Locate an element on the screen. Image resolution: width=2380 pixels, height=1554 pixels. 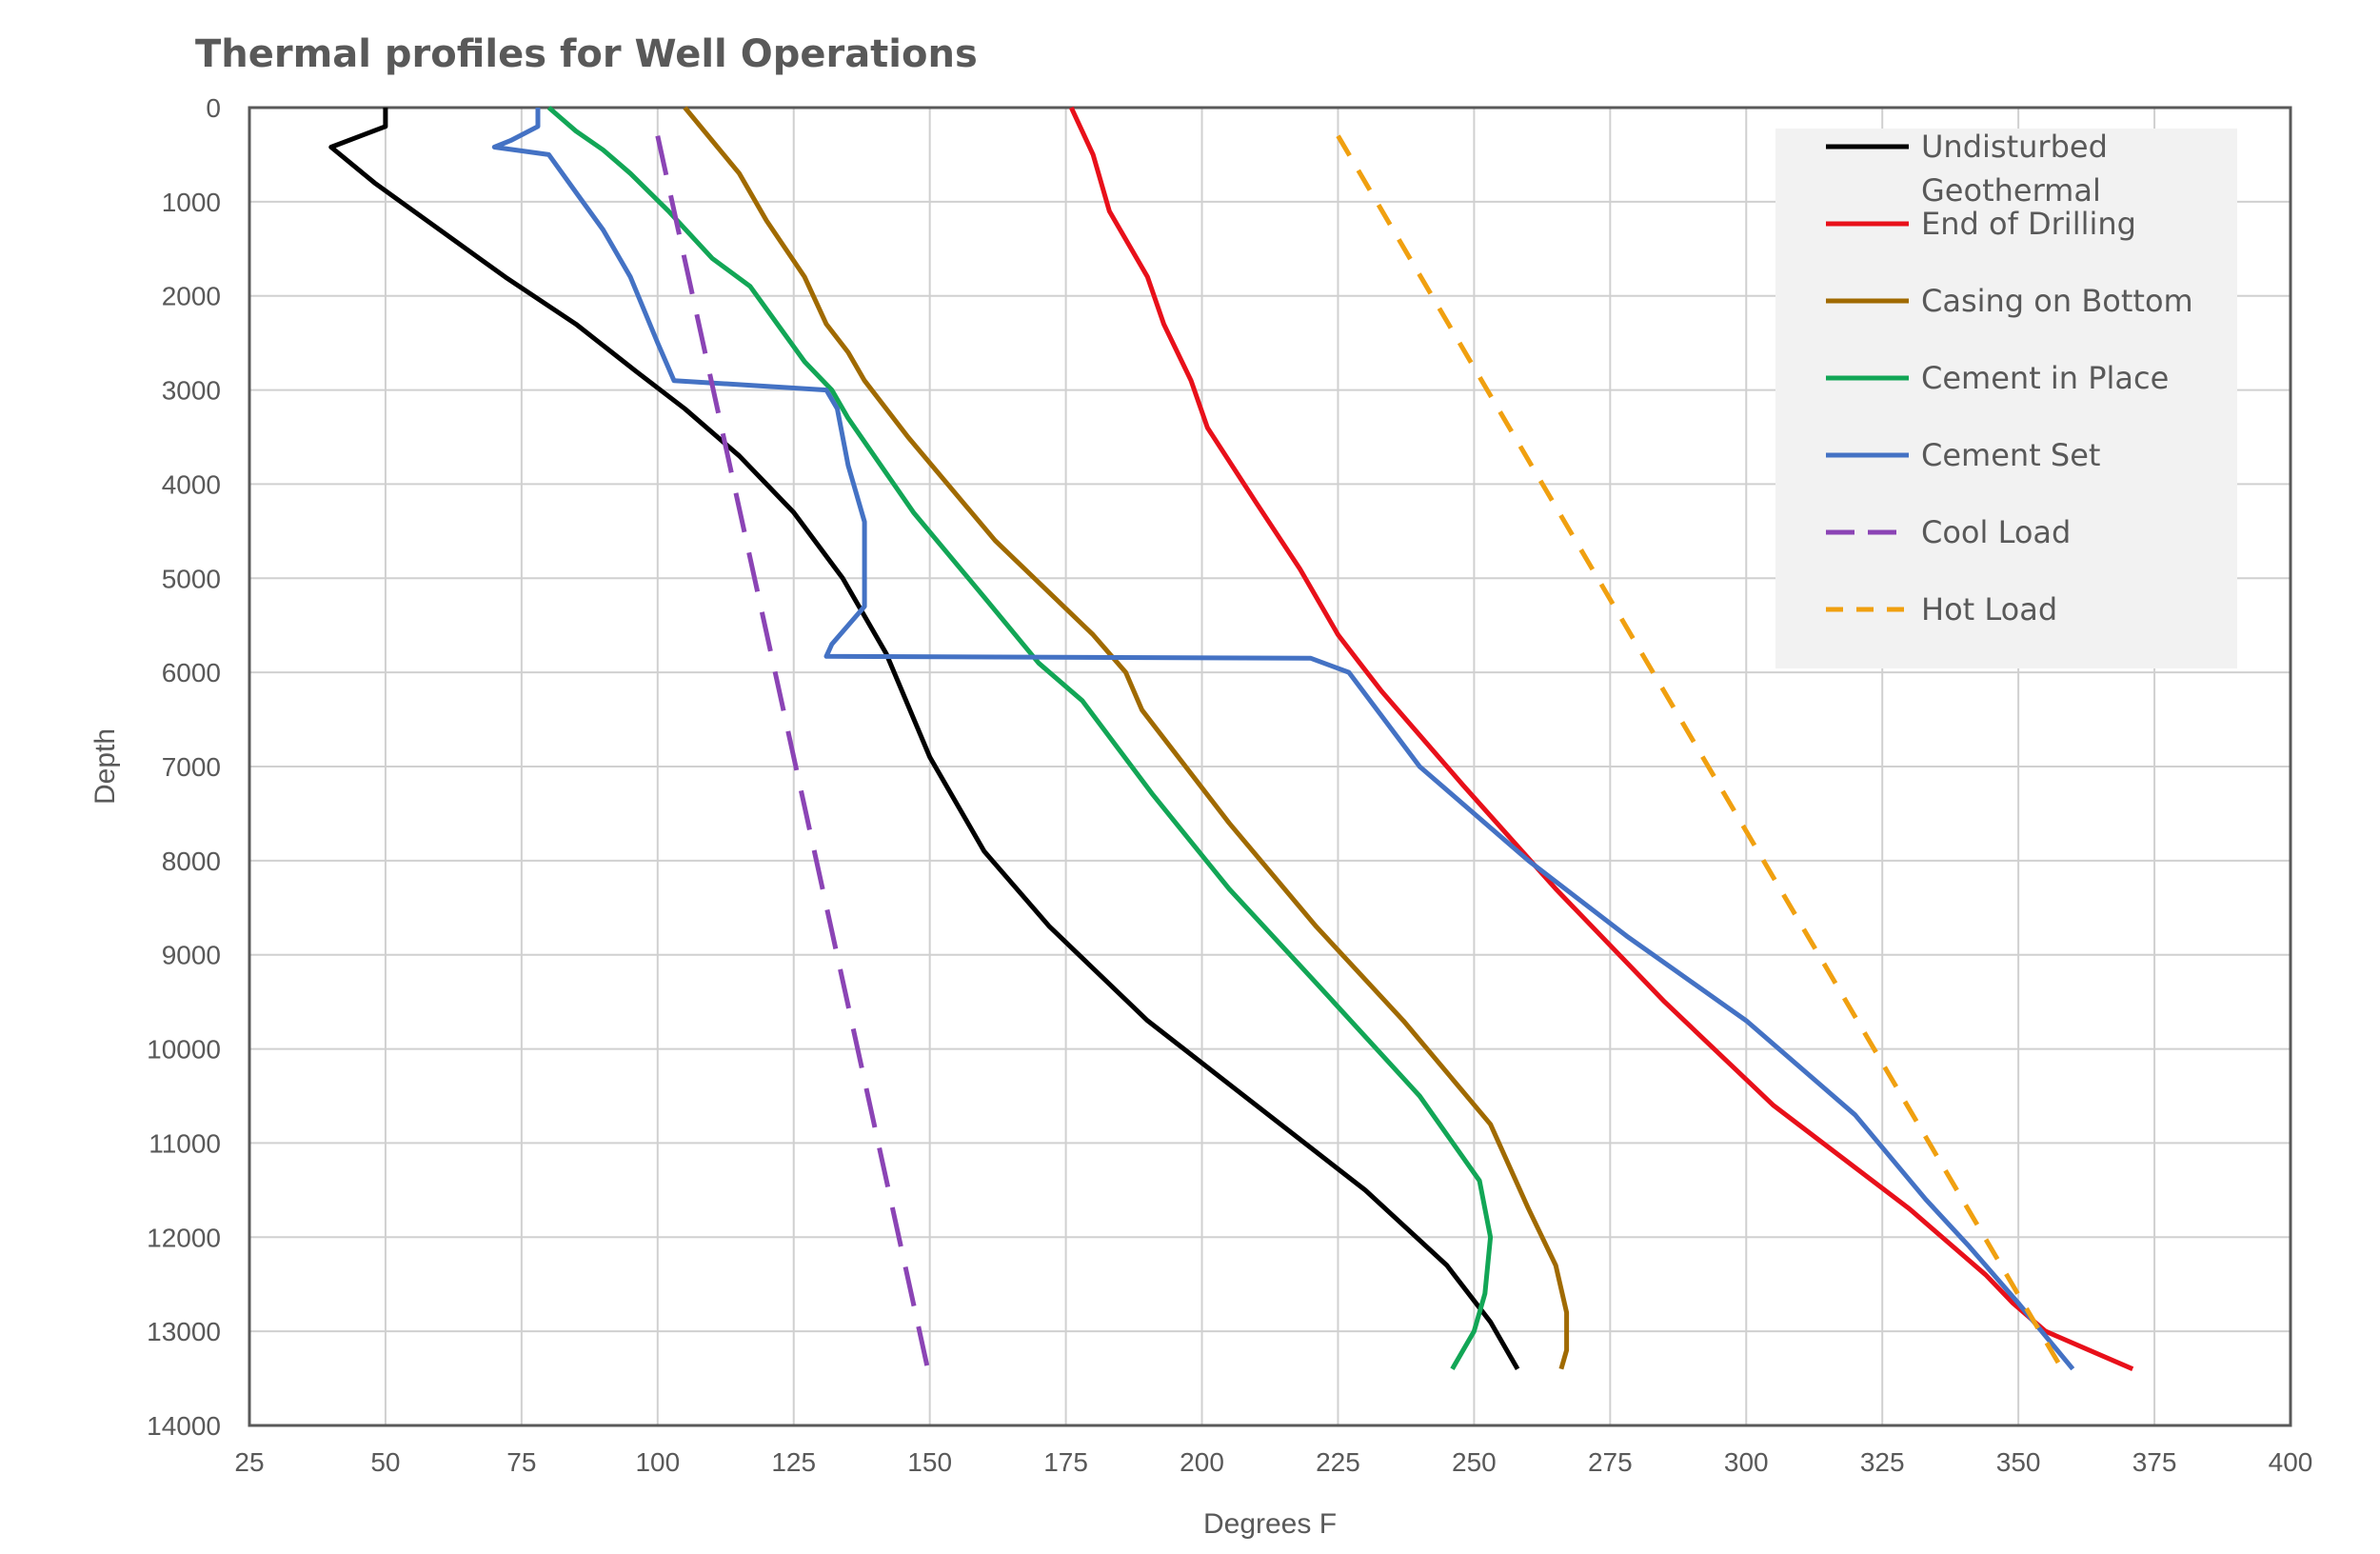
y-tick-label: 9000 is located at coordinates (191, 955).